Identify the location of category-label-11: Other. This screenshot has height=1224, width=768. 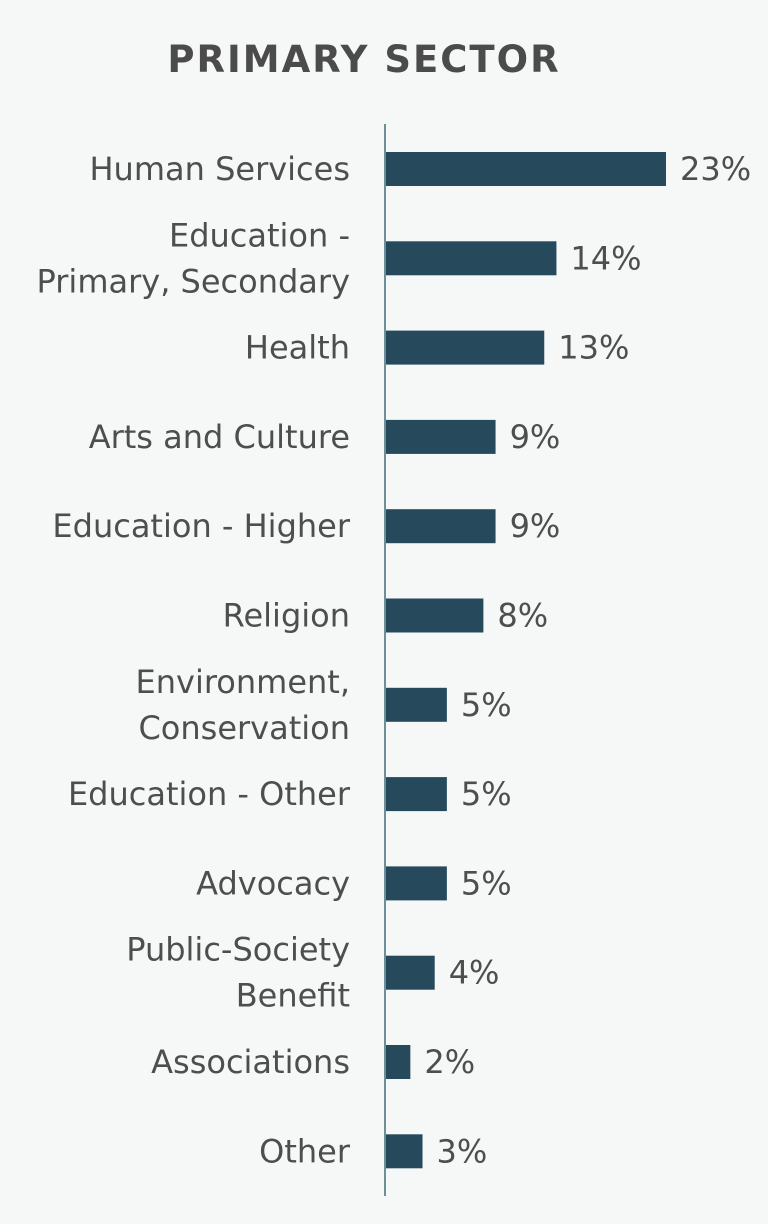
(305, 1151).